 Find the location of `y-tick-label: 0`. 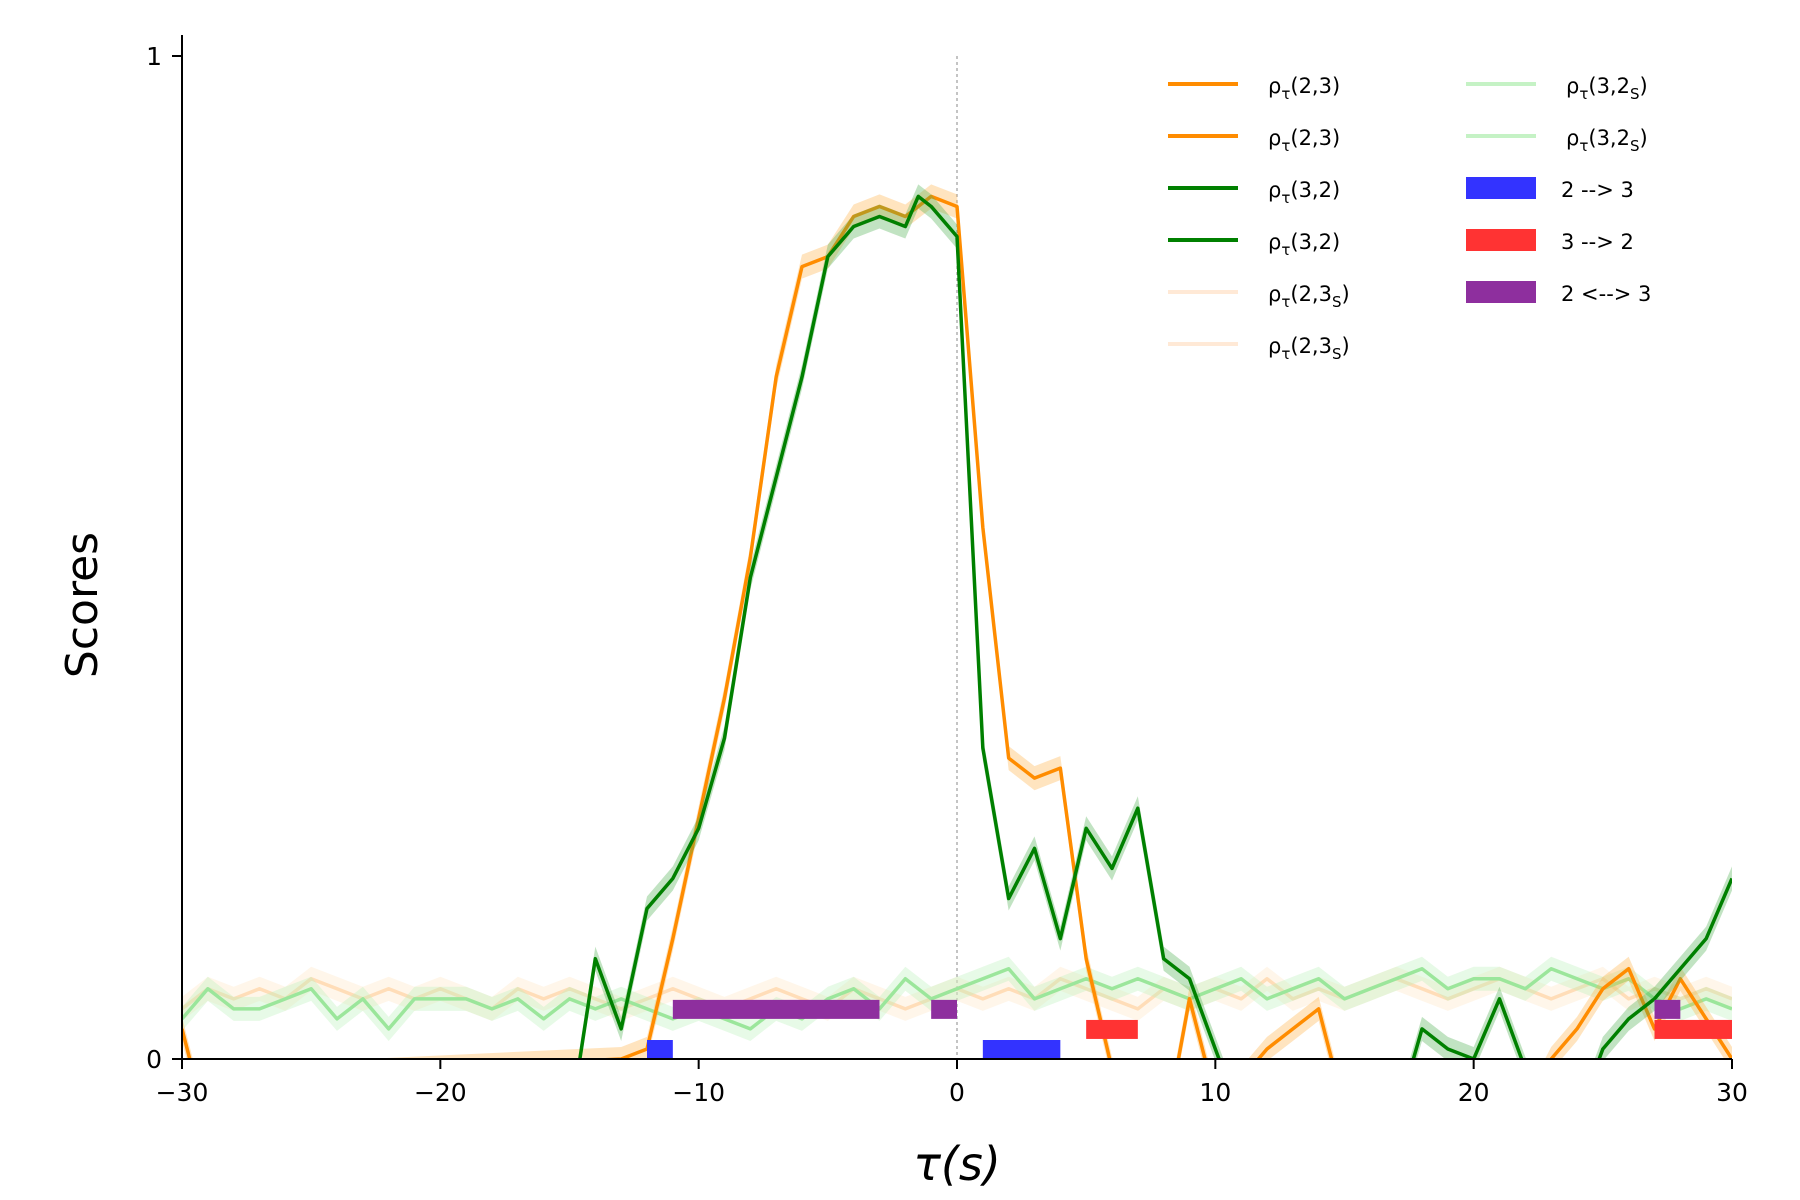

y-tick-label: 0 is located at coordinates (154, 1059).